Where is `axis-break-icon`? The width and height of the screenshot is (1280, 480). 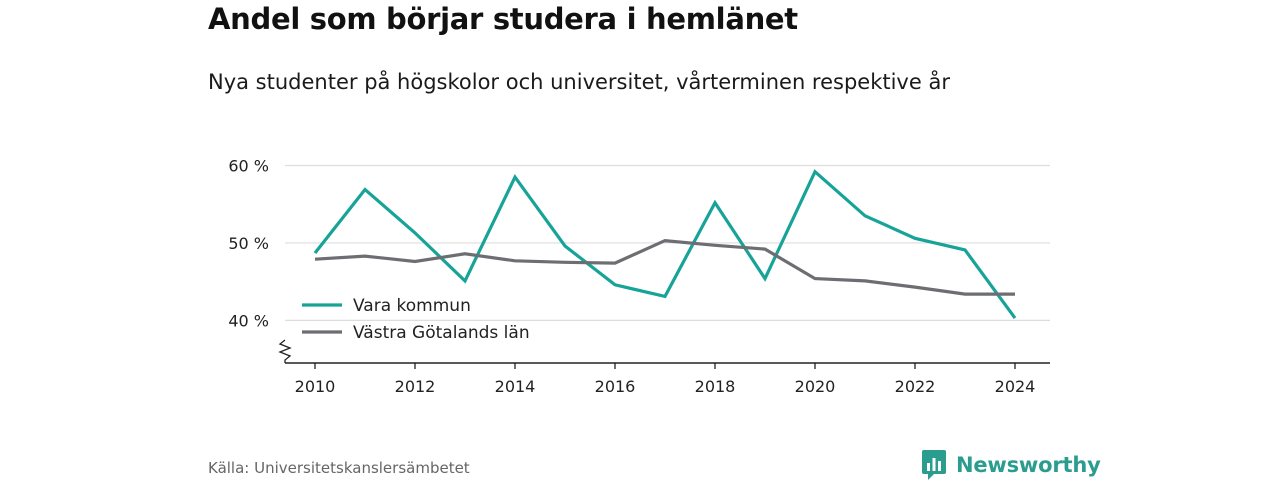 axis-break-icon is located at coordinates (285, 351).